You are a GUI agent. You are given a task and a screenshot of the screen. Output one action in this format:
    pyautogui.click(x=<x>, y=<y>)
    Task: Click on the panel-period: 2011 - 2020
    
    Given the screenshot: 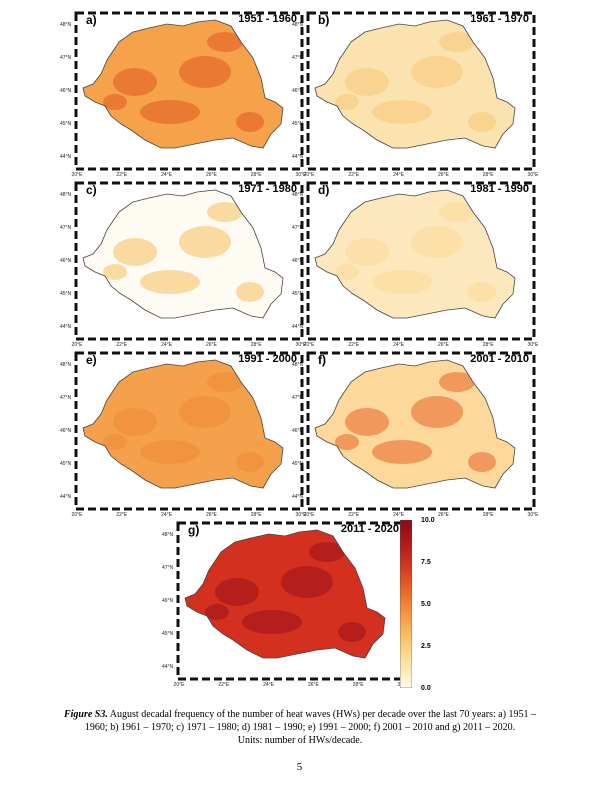 What is the action you would take?
    pyautogui.click(x=369, y=529)
    